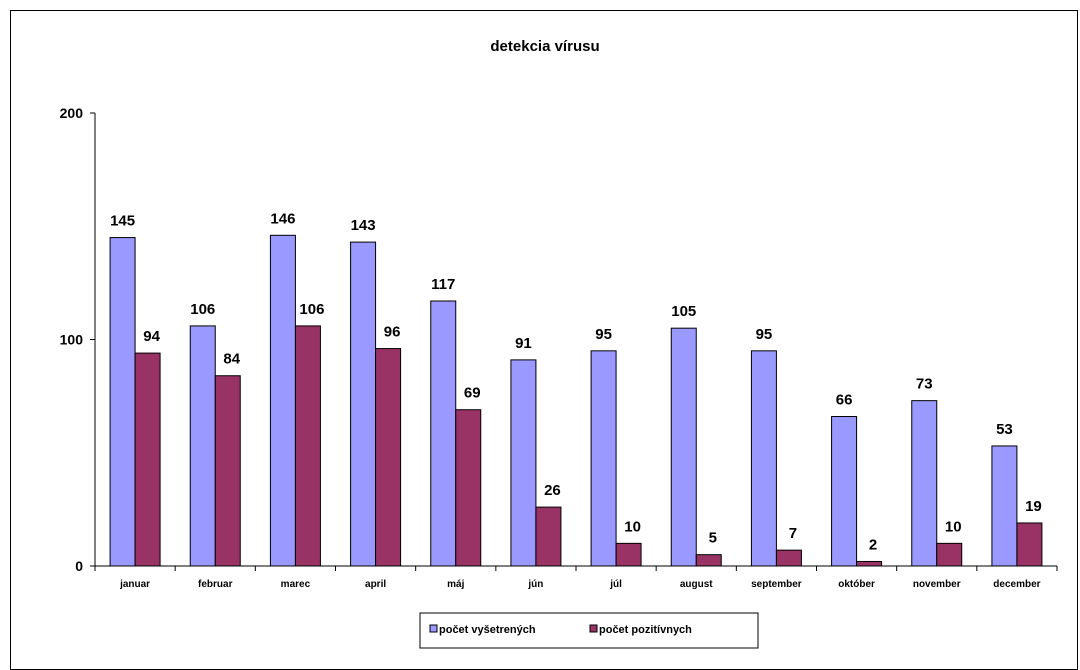 The image size is (1080, 670). I want to click on x-tick-label: máj, so click(455, 584).